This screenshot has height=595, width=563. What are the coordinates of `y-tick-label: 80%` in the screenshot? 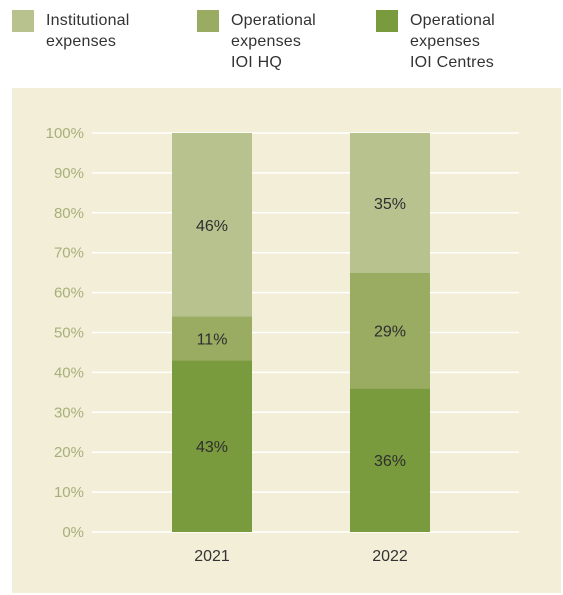 It's located at (69, 213).